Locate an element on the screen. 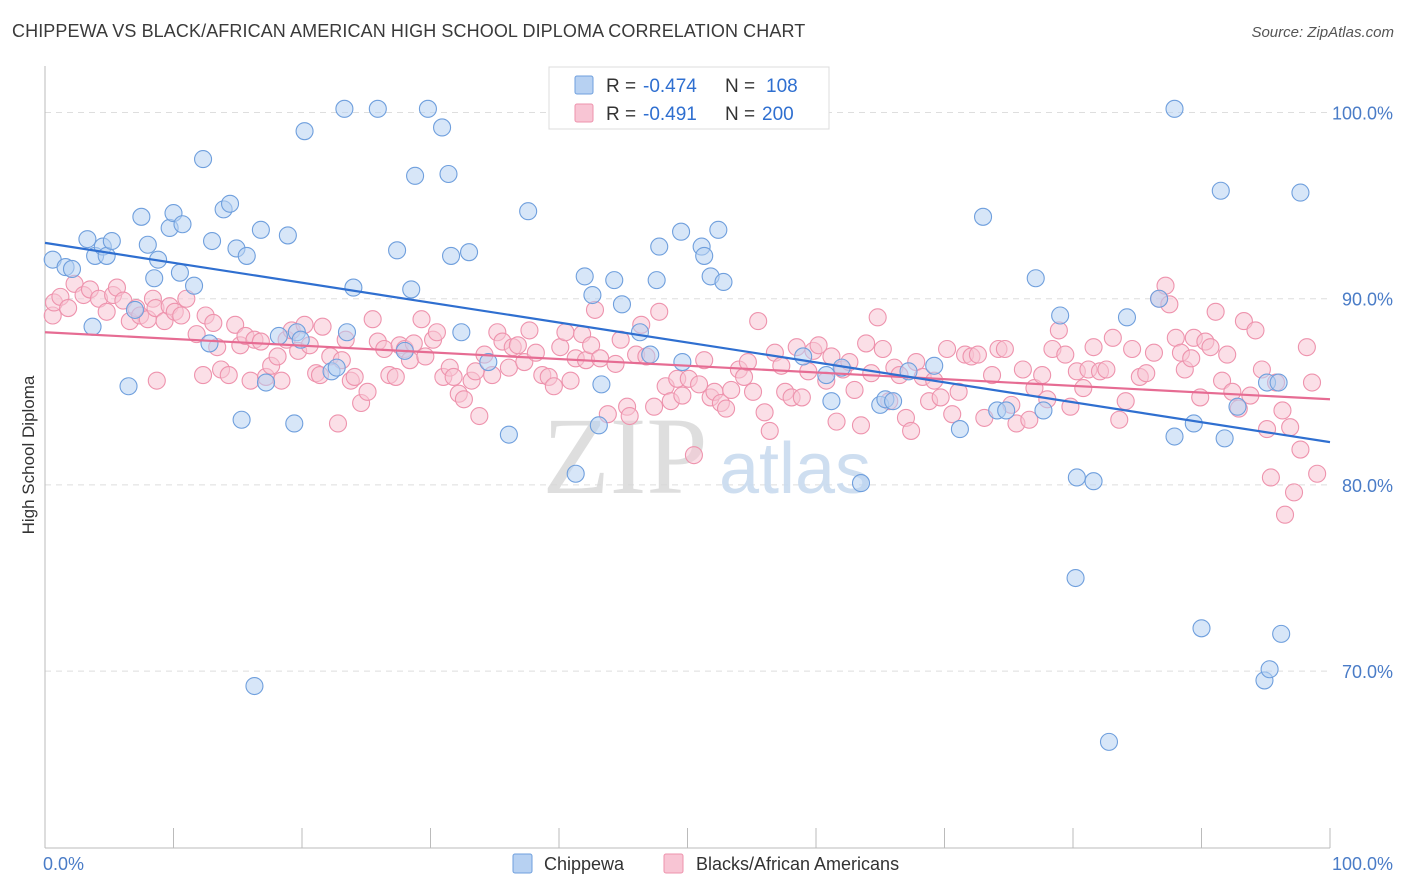 The width and height of the screenshot is (1406, 892). legend-r-value-black: -0.491 is located at coordinates (670, 114).